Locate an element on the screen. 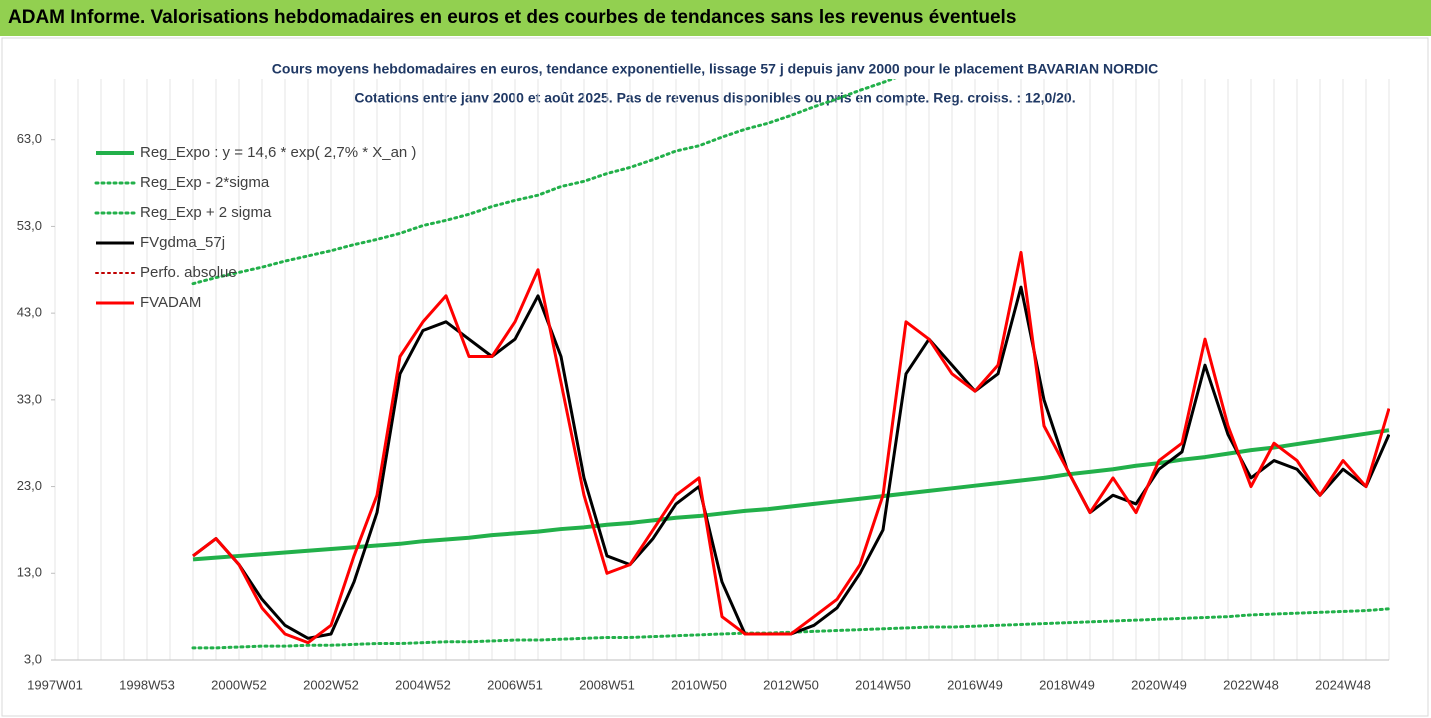 This screenshot has height=718, width=1431. y-tick-label: 53,0 is located at coordinates (29, 225).